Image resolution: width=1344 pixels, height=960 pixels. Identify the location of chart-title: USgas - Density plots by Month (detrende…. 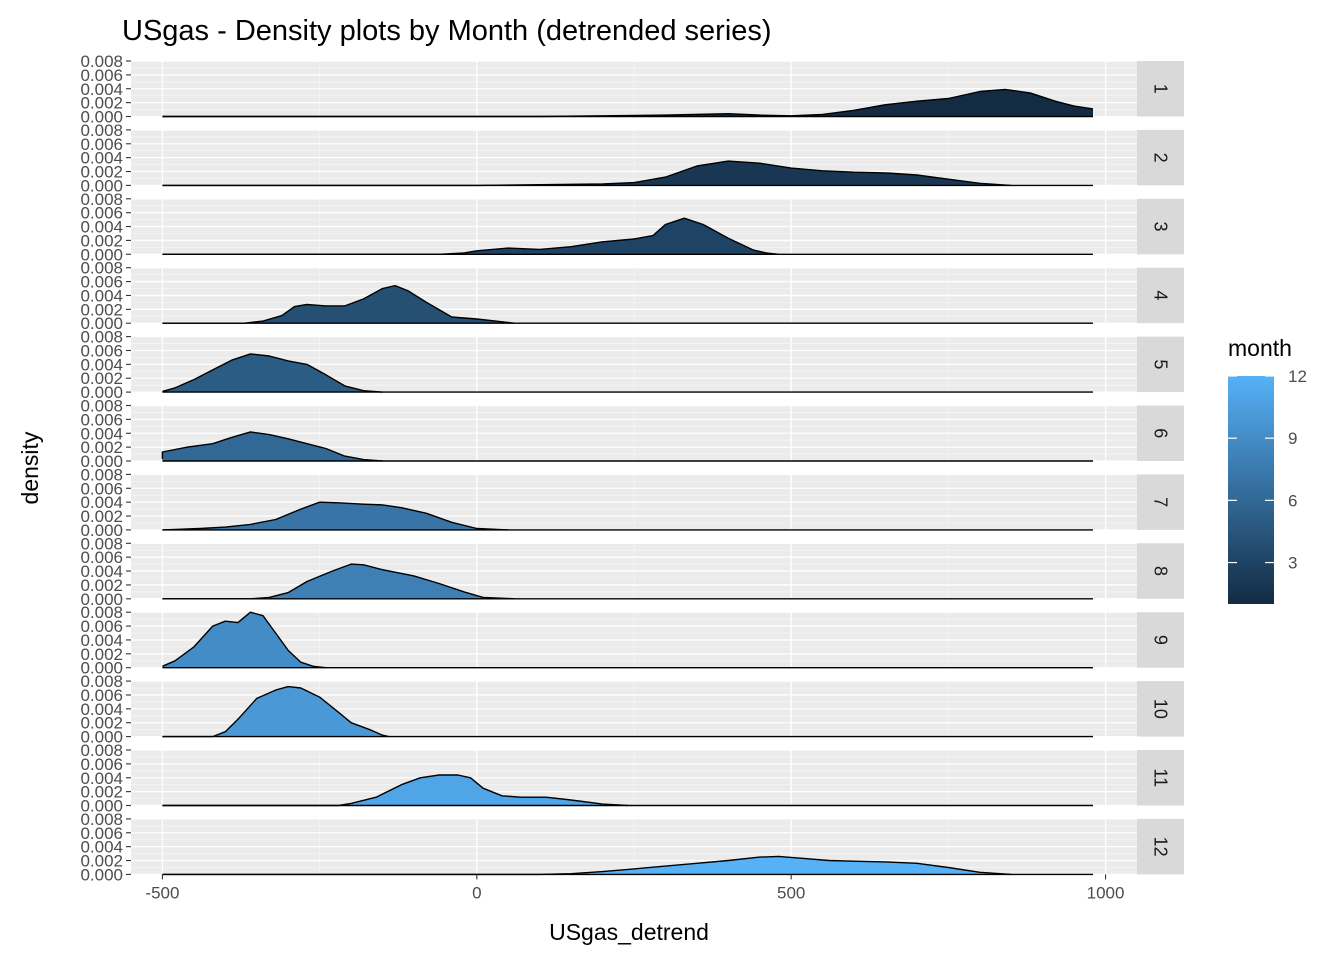
(447, 31).